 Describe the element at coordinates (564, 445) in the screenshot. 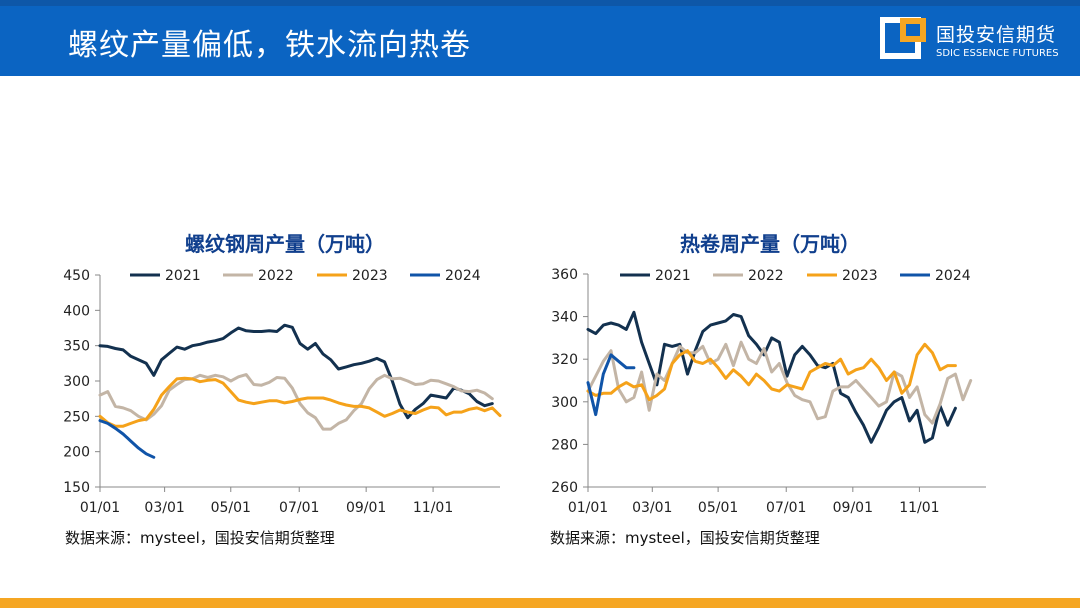

I see `y-tick-label: 280` at that location.